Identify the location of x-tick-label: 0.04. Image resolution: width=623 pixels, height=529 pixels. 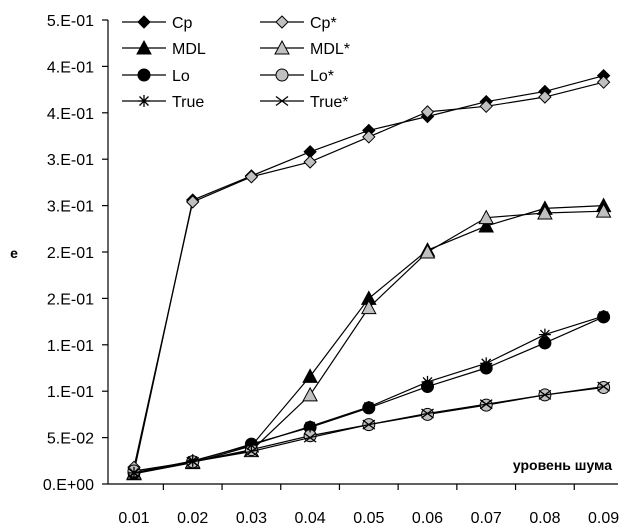
(310, 518).